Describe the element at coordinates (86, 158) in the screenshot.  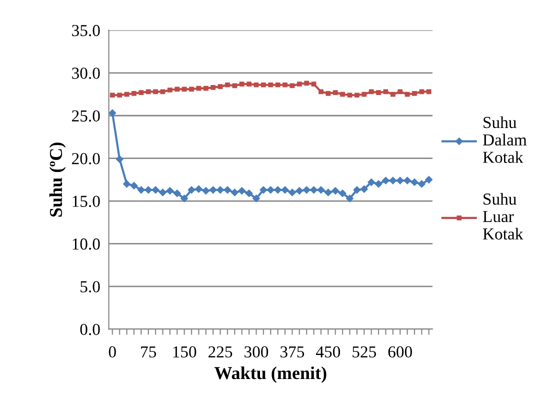
I see `y-tick-label: 20.0` at that location.